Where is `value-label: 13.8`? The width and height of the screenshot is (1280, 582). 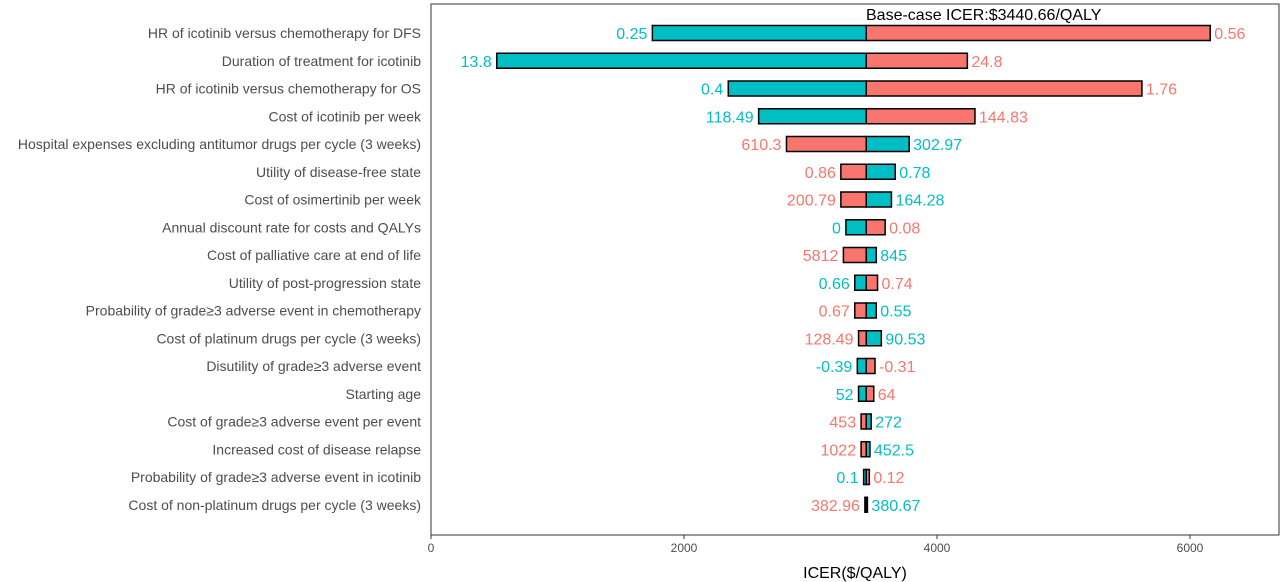
value-label: 13.8 is located at coordinates (476, 62).